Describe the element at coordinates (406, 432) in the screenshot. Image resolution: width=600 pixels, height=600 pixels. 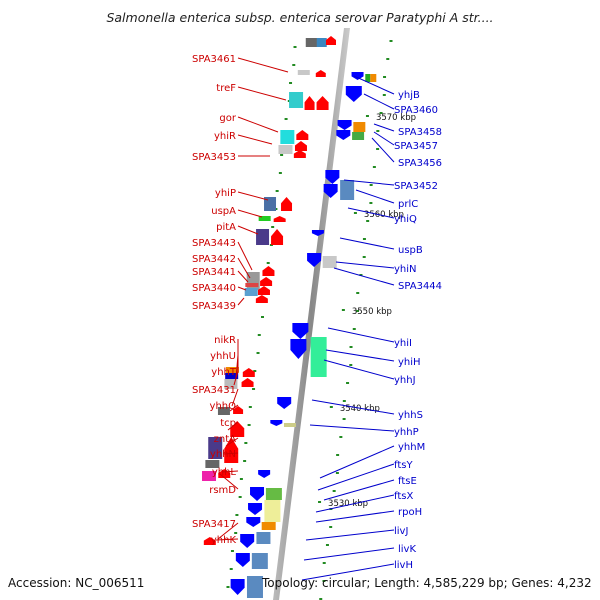
I see `gene-label-yhhp: yhhP` at that location.